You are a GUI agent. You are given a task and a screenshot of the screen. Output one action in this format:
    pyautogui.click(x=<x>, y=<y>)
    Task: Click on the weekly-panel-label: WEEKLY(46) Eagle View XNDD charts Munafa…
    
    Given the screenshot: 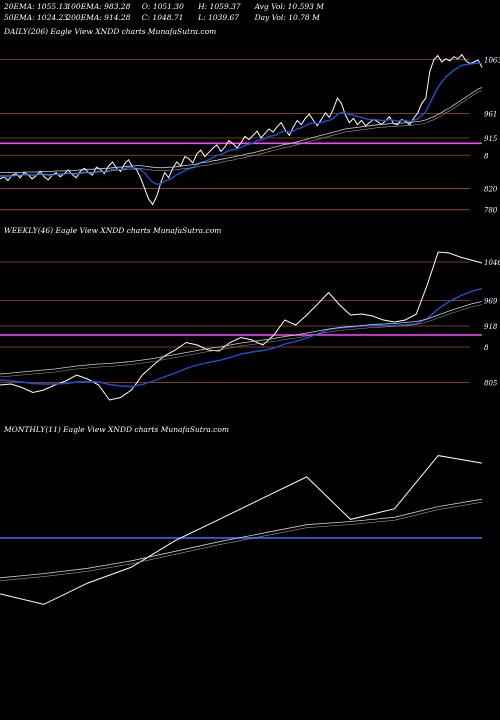 What is the action you would take?
    pyautogui.click(x=113, y=230)
    